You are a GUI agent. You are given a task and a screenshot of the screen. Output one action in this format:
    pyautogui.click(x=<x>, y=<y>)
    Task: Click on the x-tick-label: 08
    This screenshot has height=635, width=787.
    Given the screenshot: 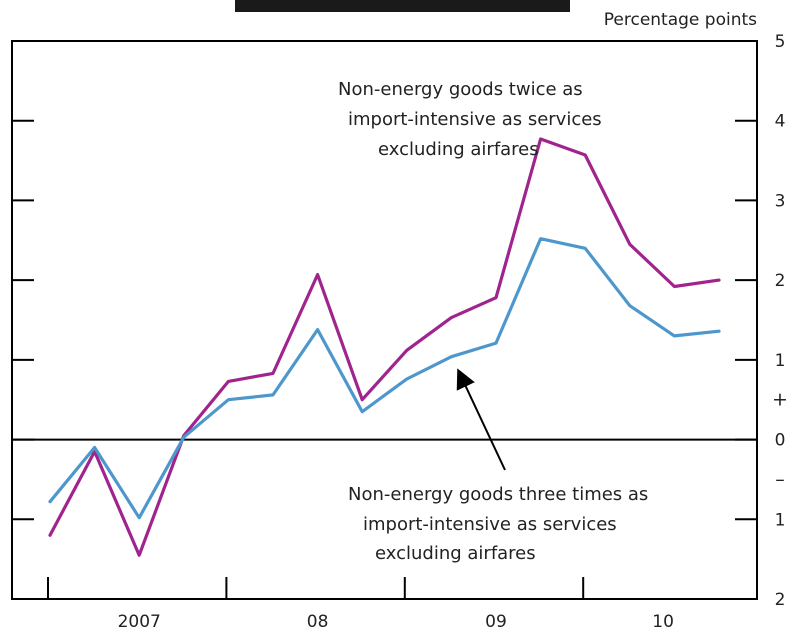 What is the action you would take?
    pyautogui.click(x=318, y=622)
    